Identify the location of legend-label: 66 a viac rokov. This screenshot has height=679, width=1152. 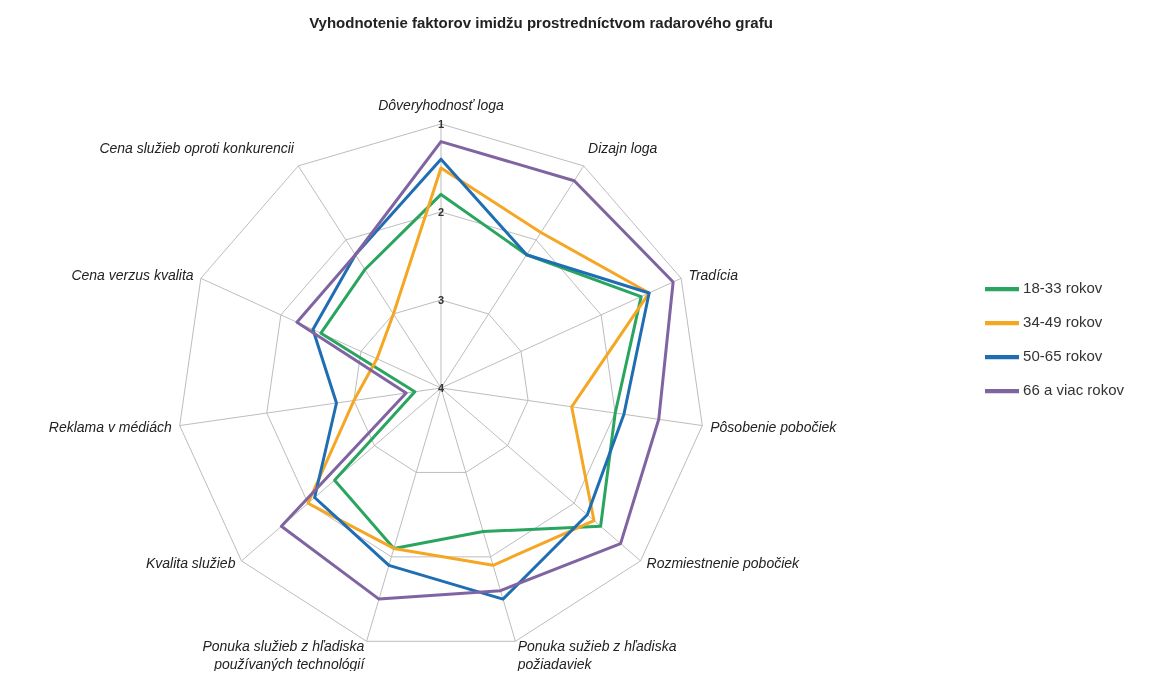
(1073, 389).